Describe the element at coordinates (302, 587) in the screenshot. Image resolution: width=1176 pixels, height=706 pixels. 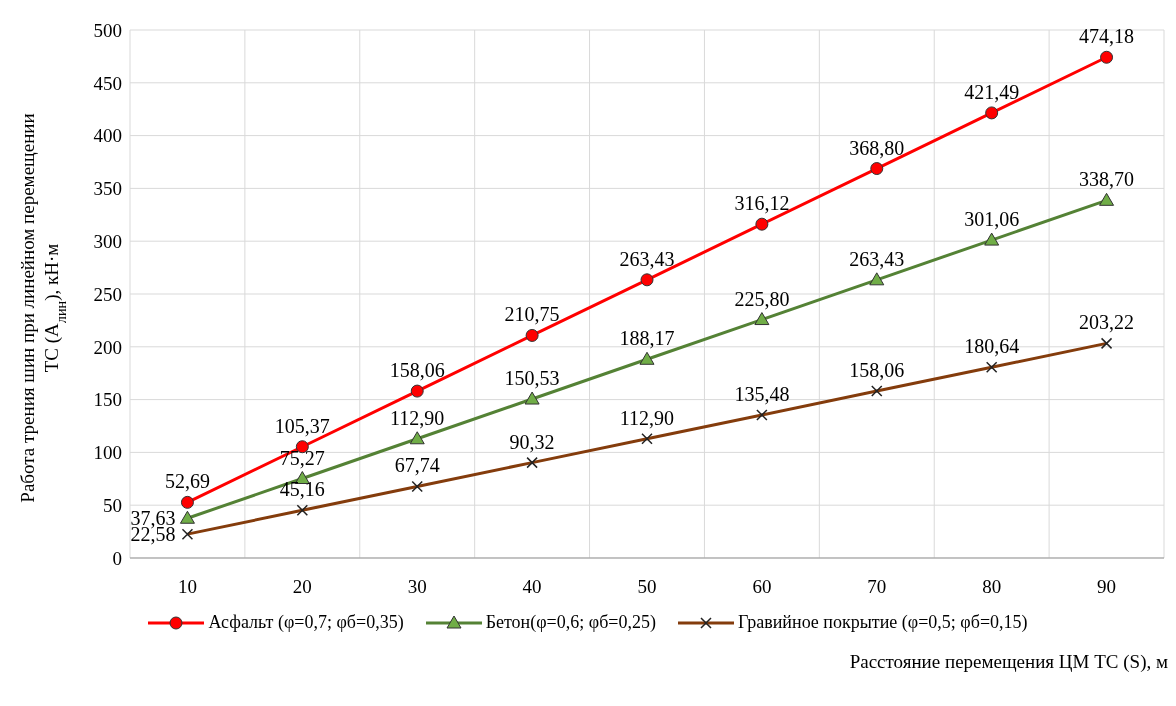
I see `x-tick-label: 20` at that location.